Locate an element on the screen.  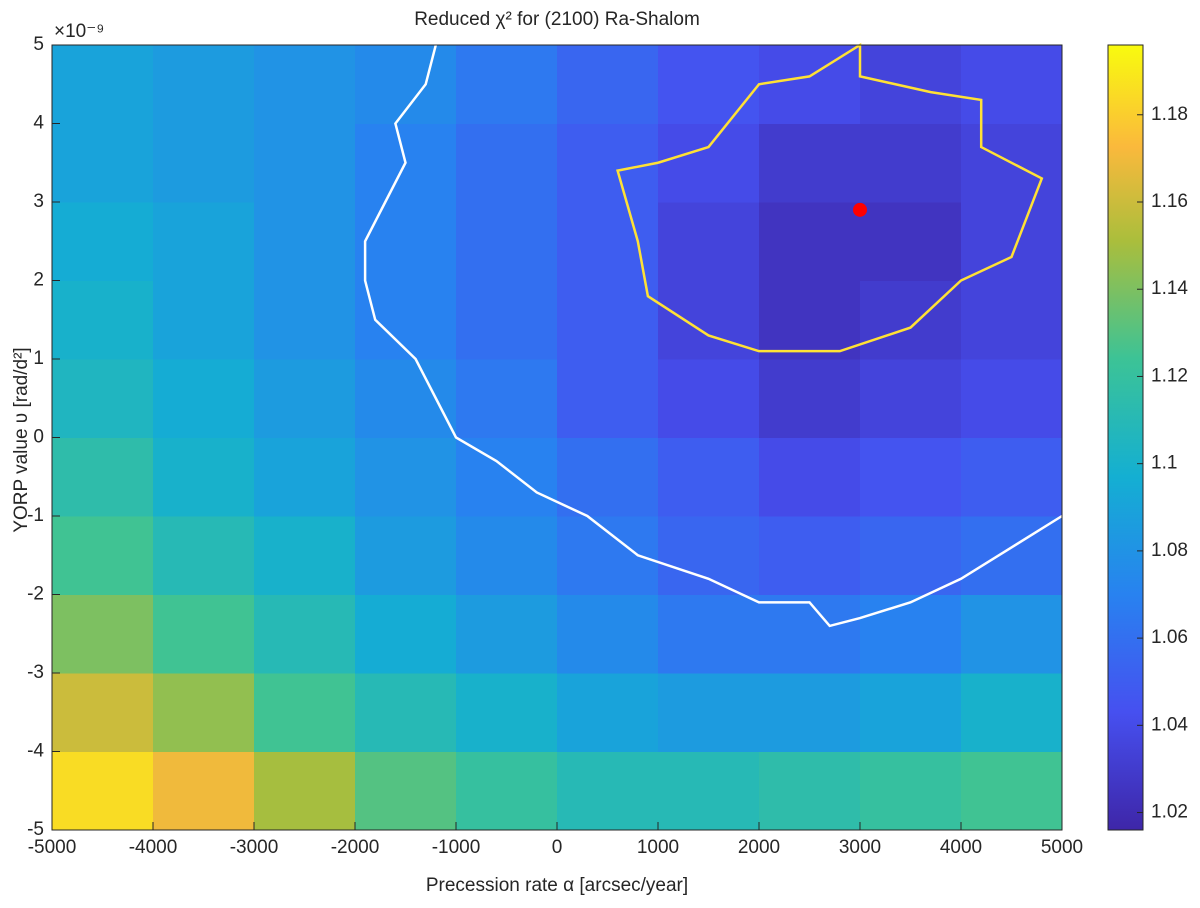
colorbar is located at coordinates (1125, 437).